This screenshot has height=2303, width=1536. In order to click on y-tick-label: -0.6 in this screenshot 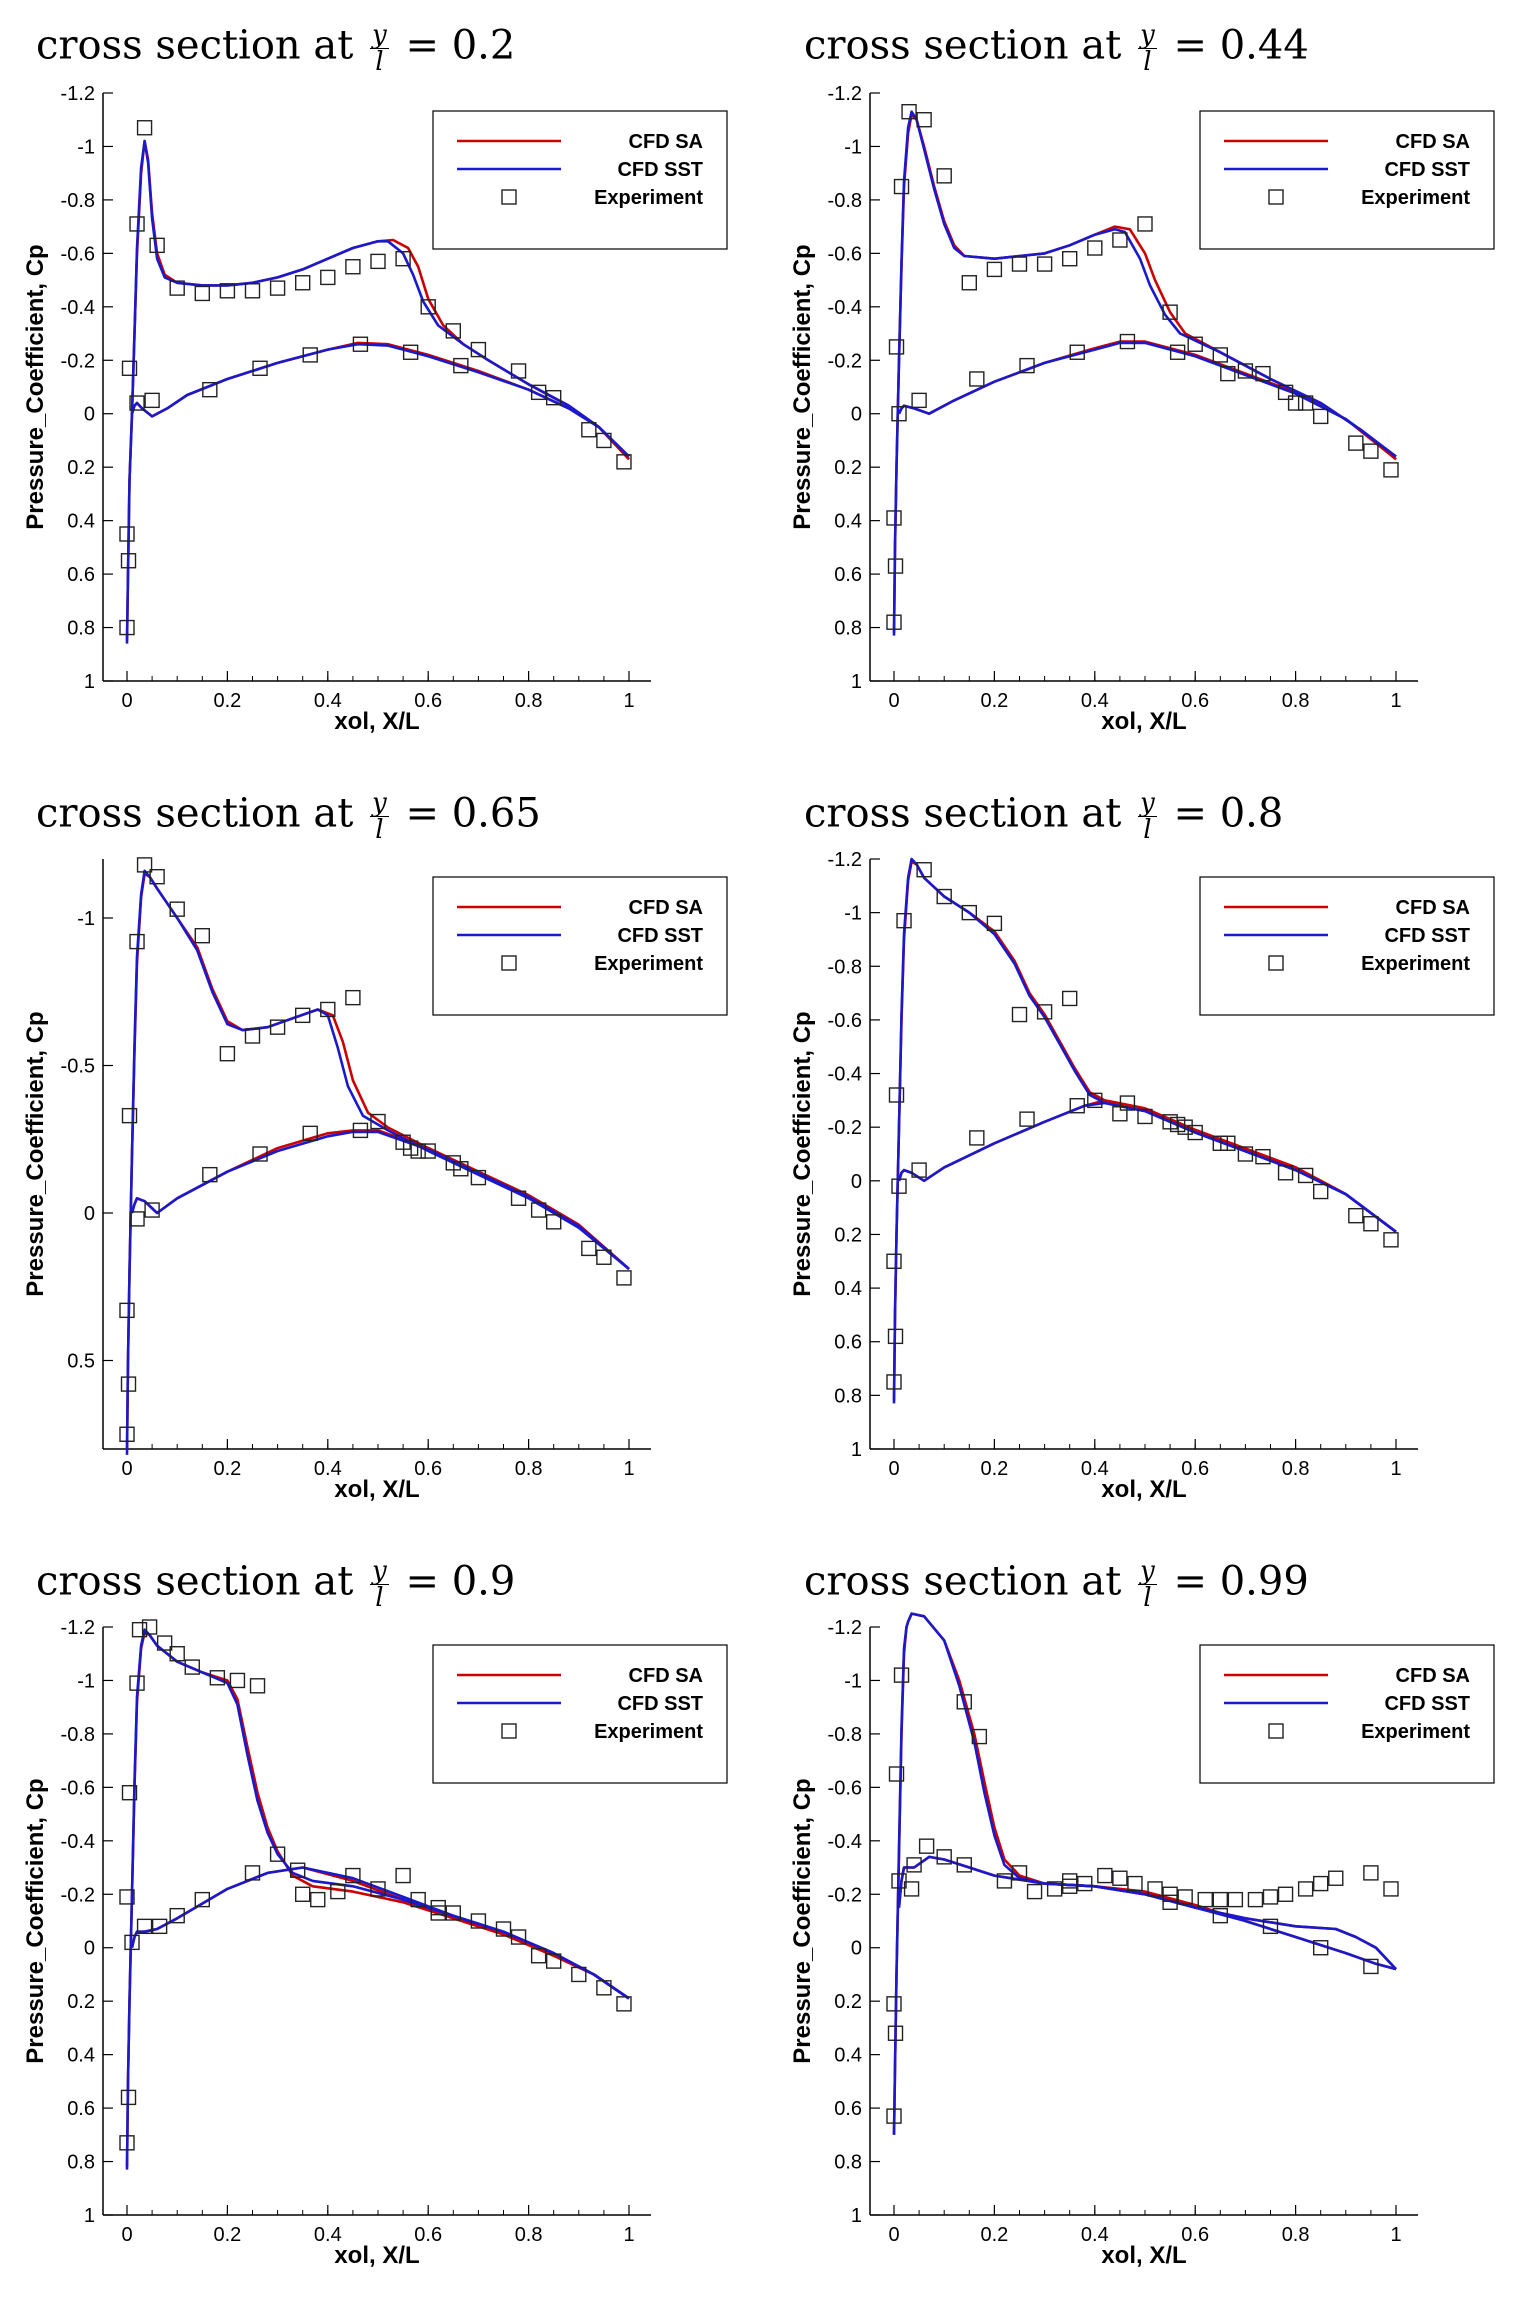, I will do `click(845, 1788)`.